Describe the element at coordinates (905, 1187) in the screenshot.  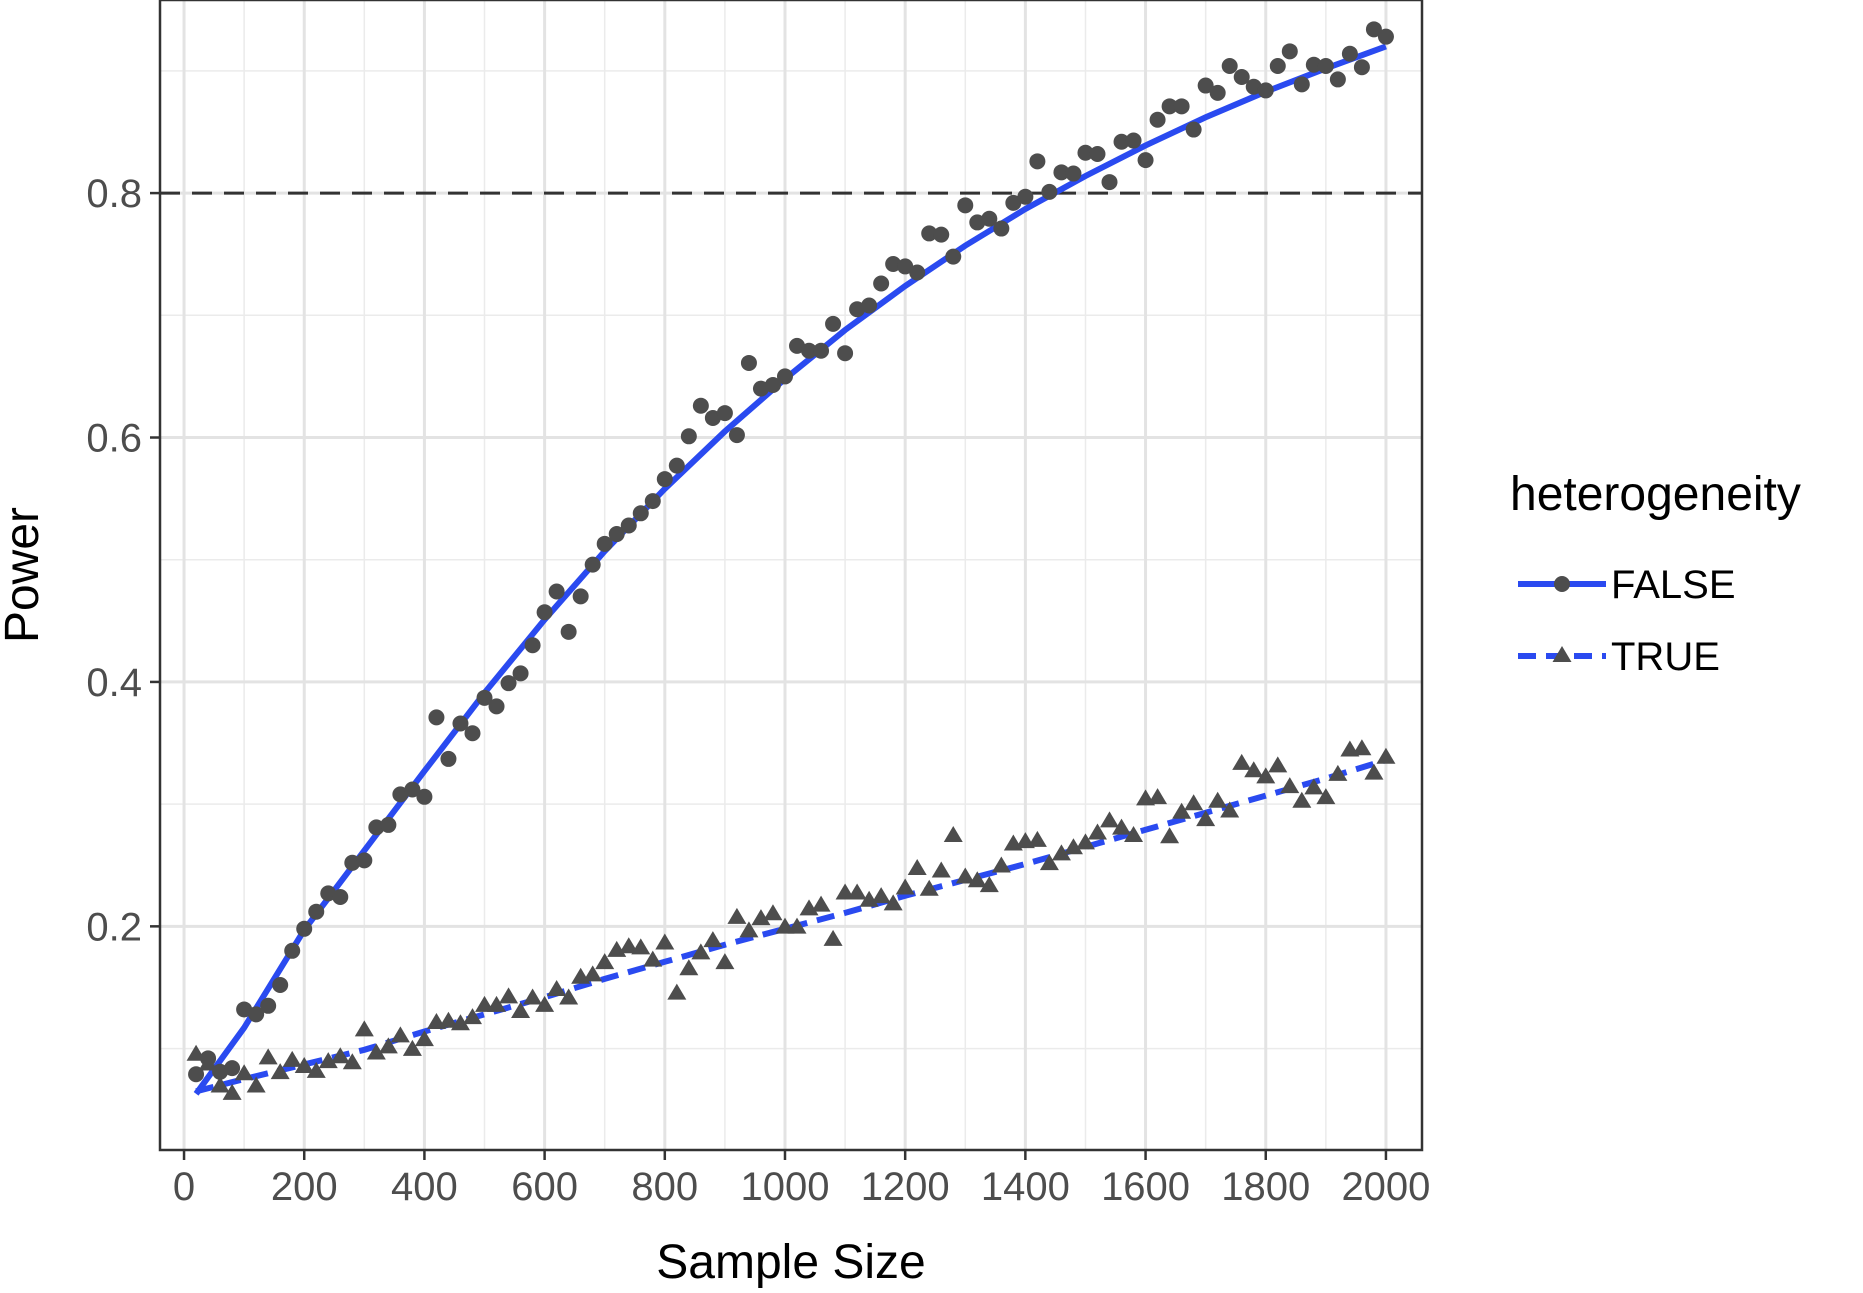
I see `x-tick-label: 1200` at that location.